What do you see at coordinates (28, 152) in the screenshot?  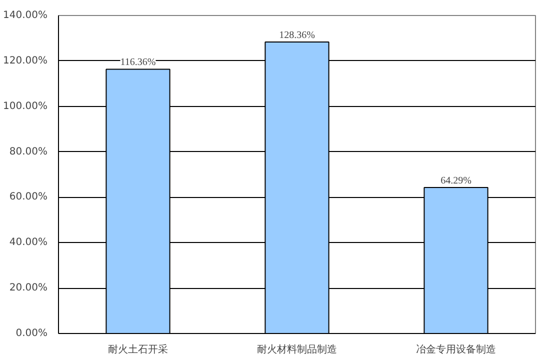 I see `y-tick-label: 80.00%` at bounding box center [28, 152].